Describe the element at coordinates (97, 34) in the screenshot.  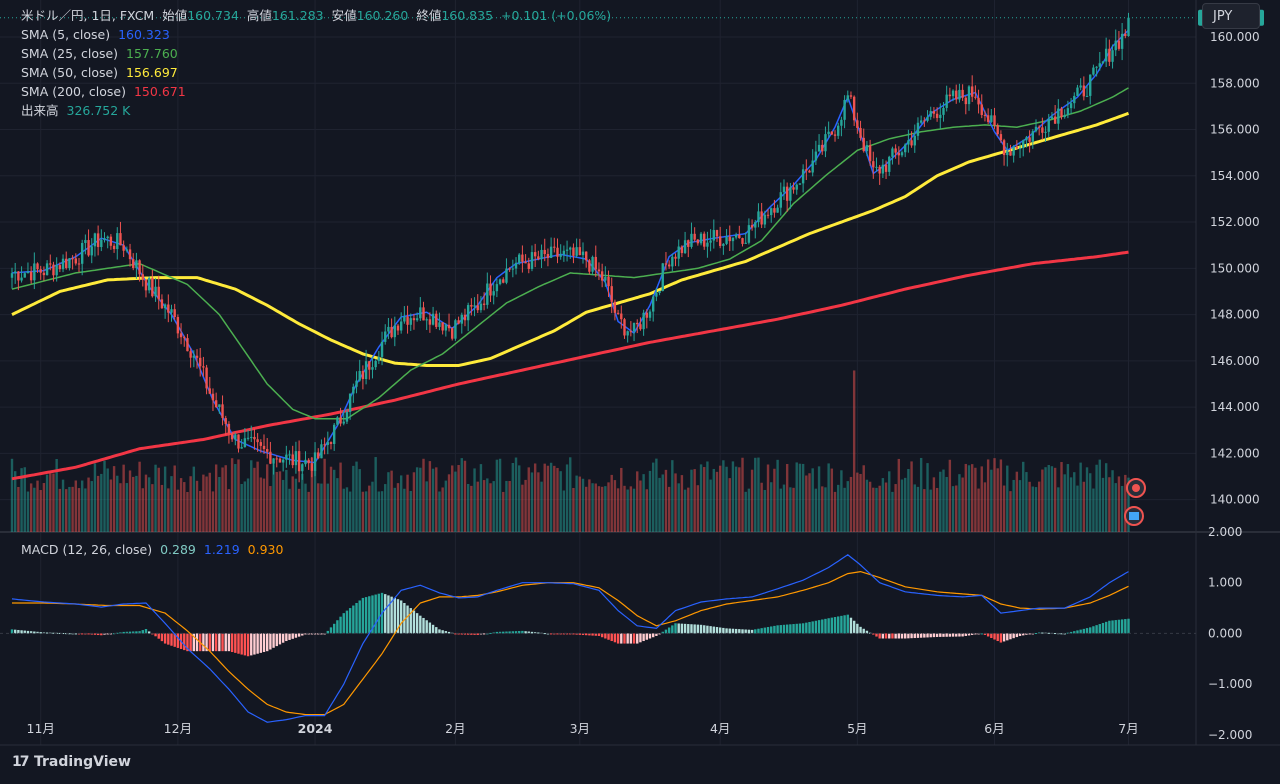
I see `sma5-legend: SMA (5, close) 160.323` at that location.